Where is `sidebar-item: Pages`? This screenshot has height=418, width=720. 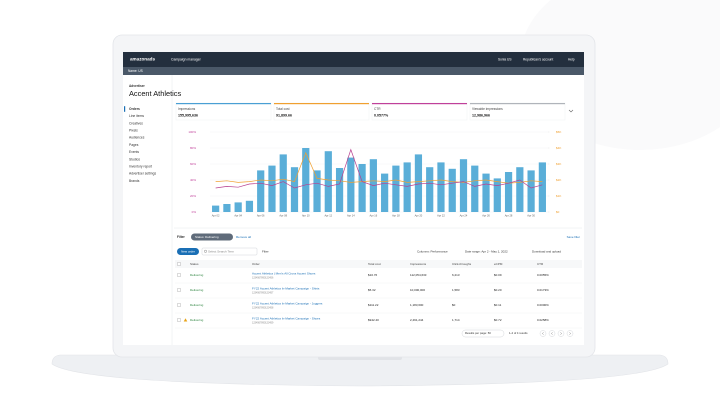 sidebar-item: Pages is located at coordinates (134, 145).